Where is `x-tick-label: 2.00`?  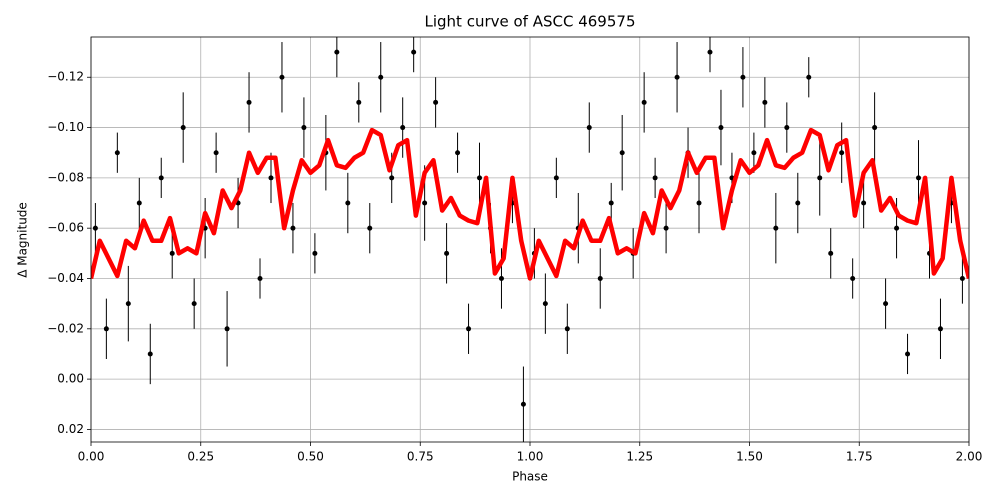
x-tick-label: 2.00 is located at coordinates (969, 457).